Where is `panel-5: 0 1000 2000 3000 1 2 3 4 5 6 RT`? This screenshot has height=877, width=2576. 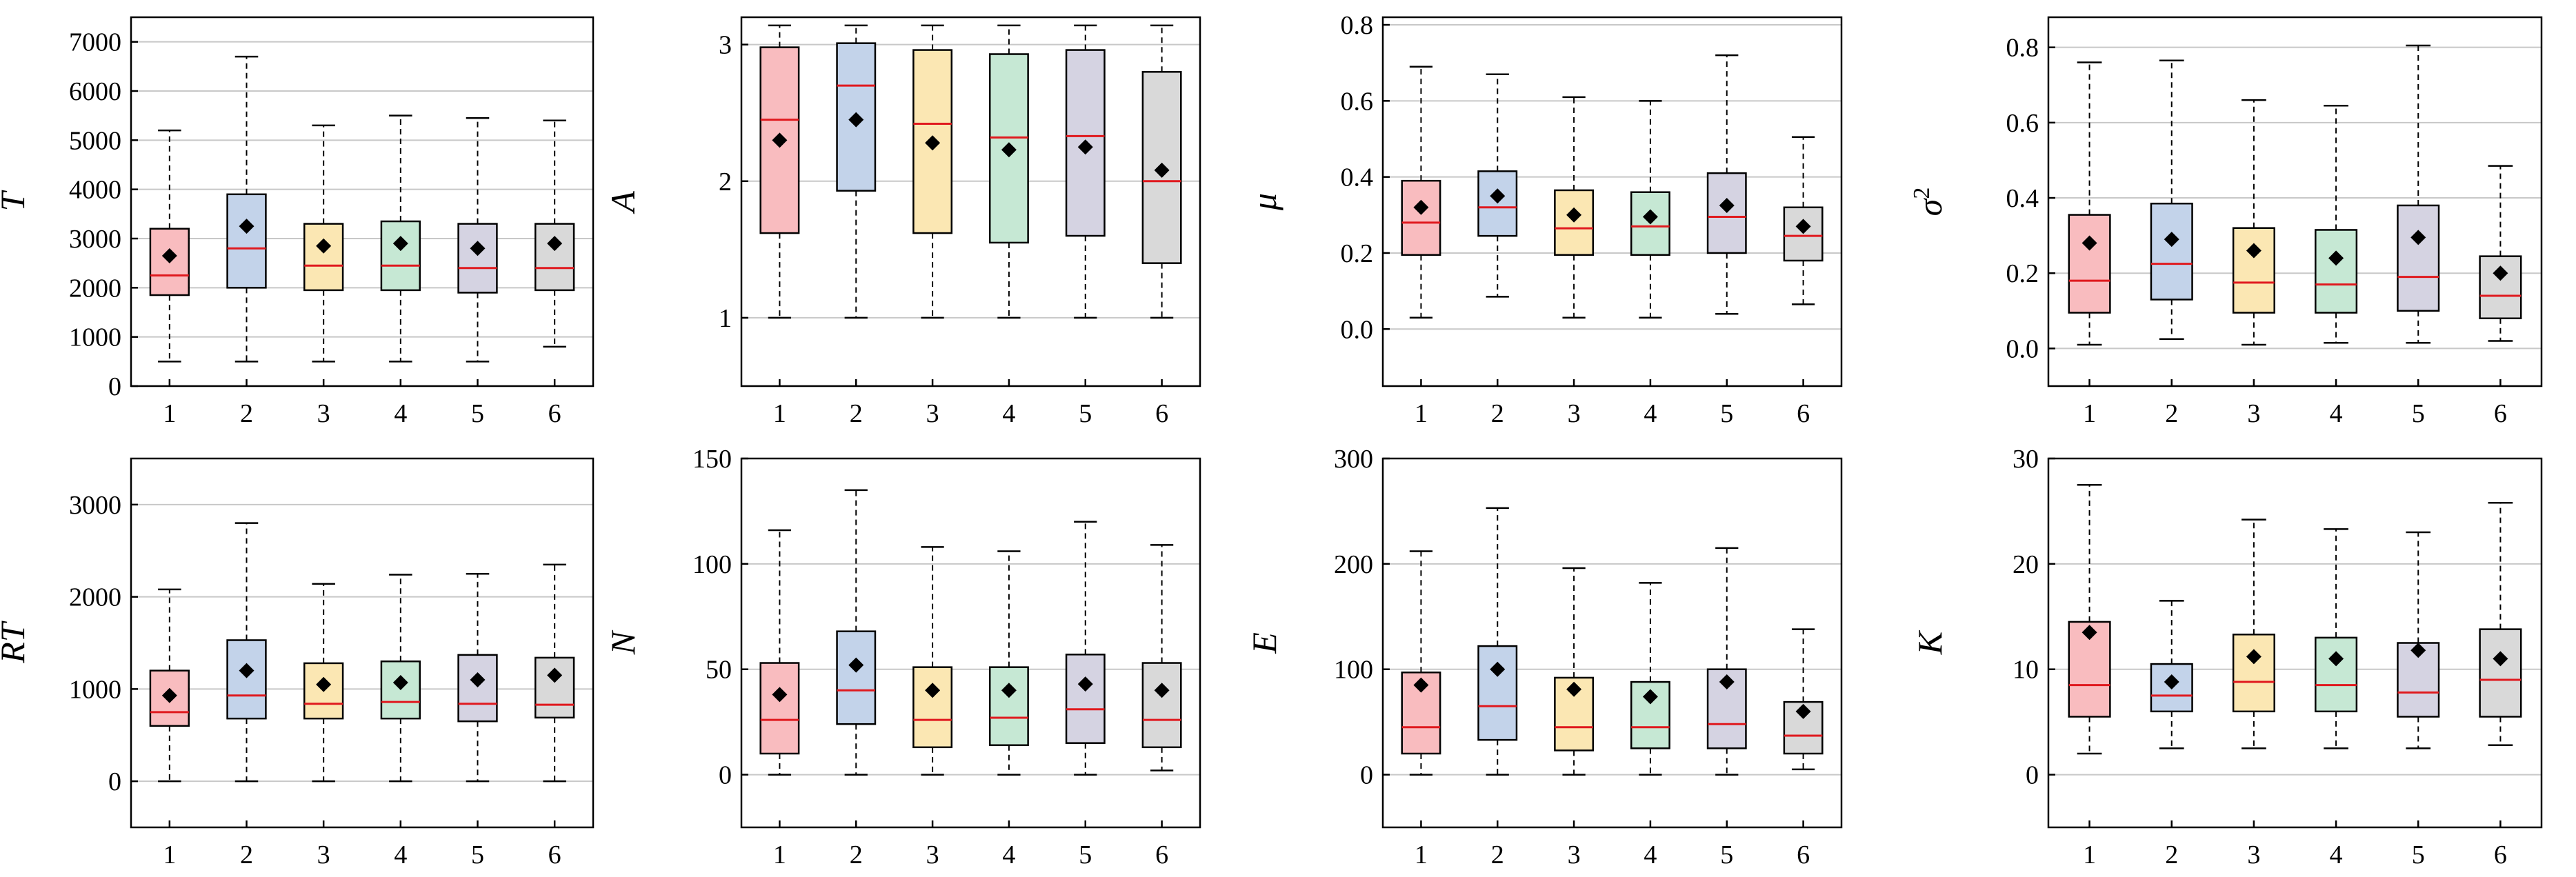
panel-5: 0 1000 2000 3000 1 2 3 4 5 6 RT is located at coordinates (297, 663).